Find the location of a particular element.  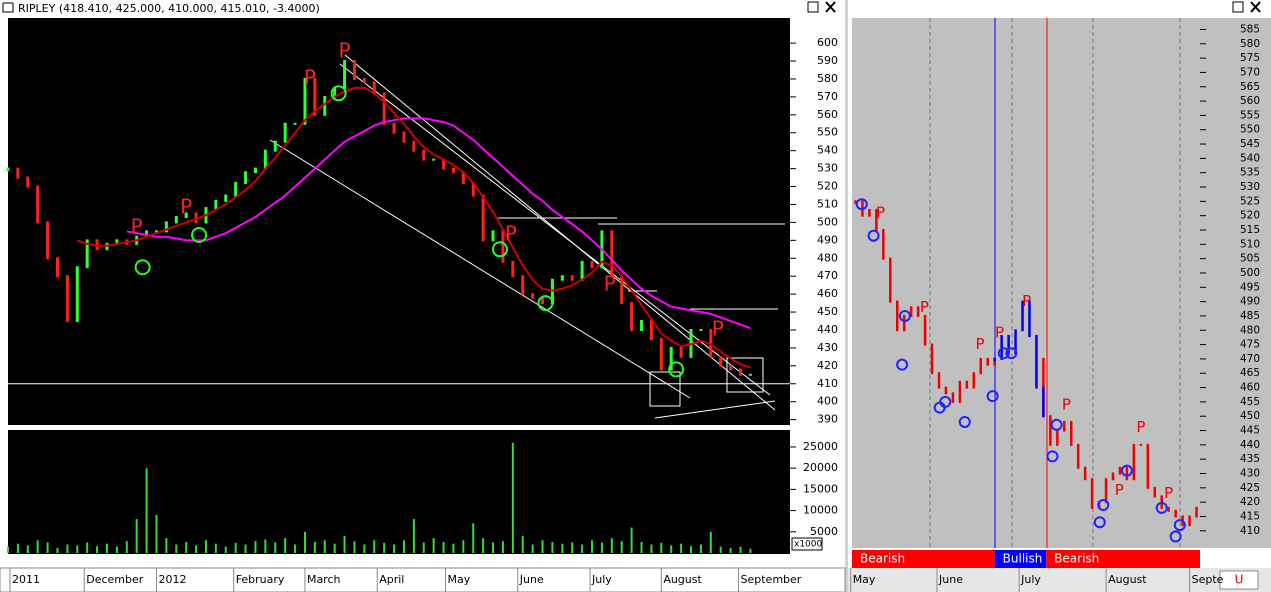

y-tick-label: 495 is located at coordinates (1250, 287).